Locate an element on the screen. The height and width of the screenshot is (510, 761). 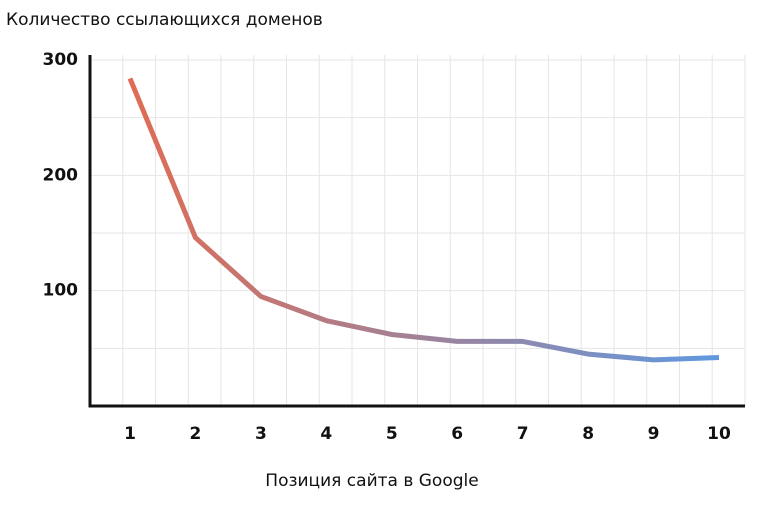
x-tick-label: 7 is located at coordinates (523, 434).